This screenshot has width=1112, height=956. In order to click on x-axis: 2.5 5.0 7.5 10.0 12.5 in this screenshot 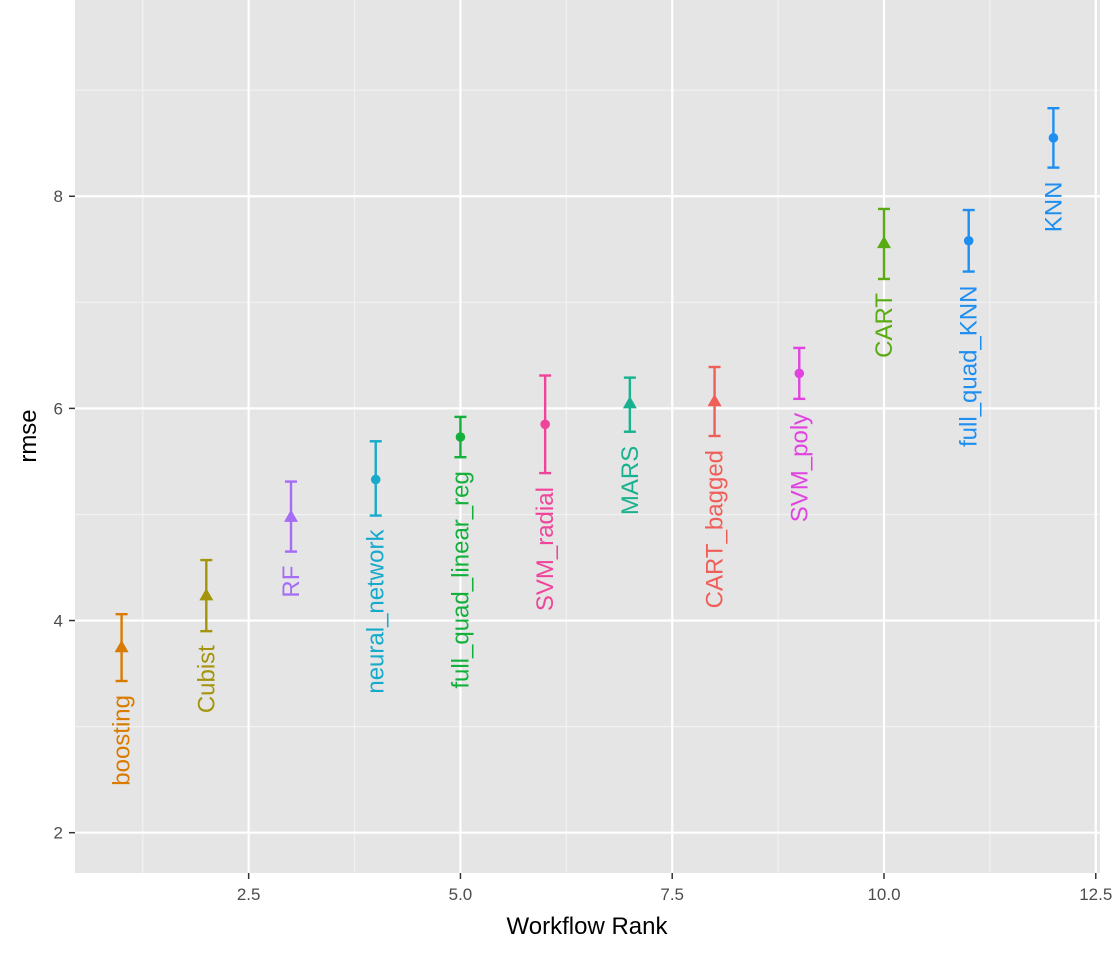, I will do `click(674, 888)`.